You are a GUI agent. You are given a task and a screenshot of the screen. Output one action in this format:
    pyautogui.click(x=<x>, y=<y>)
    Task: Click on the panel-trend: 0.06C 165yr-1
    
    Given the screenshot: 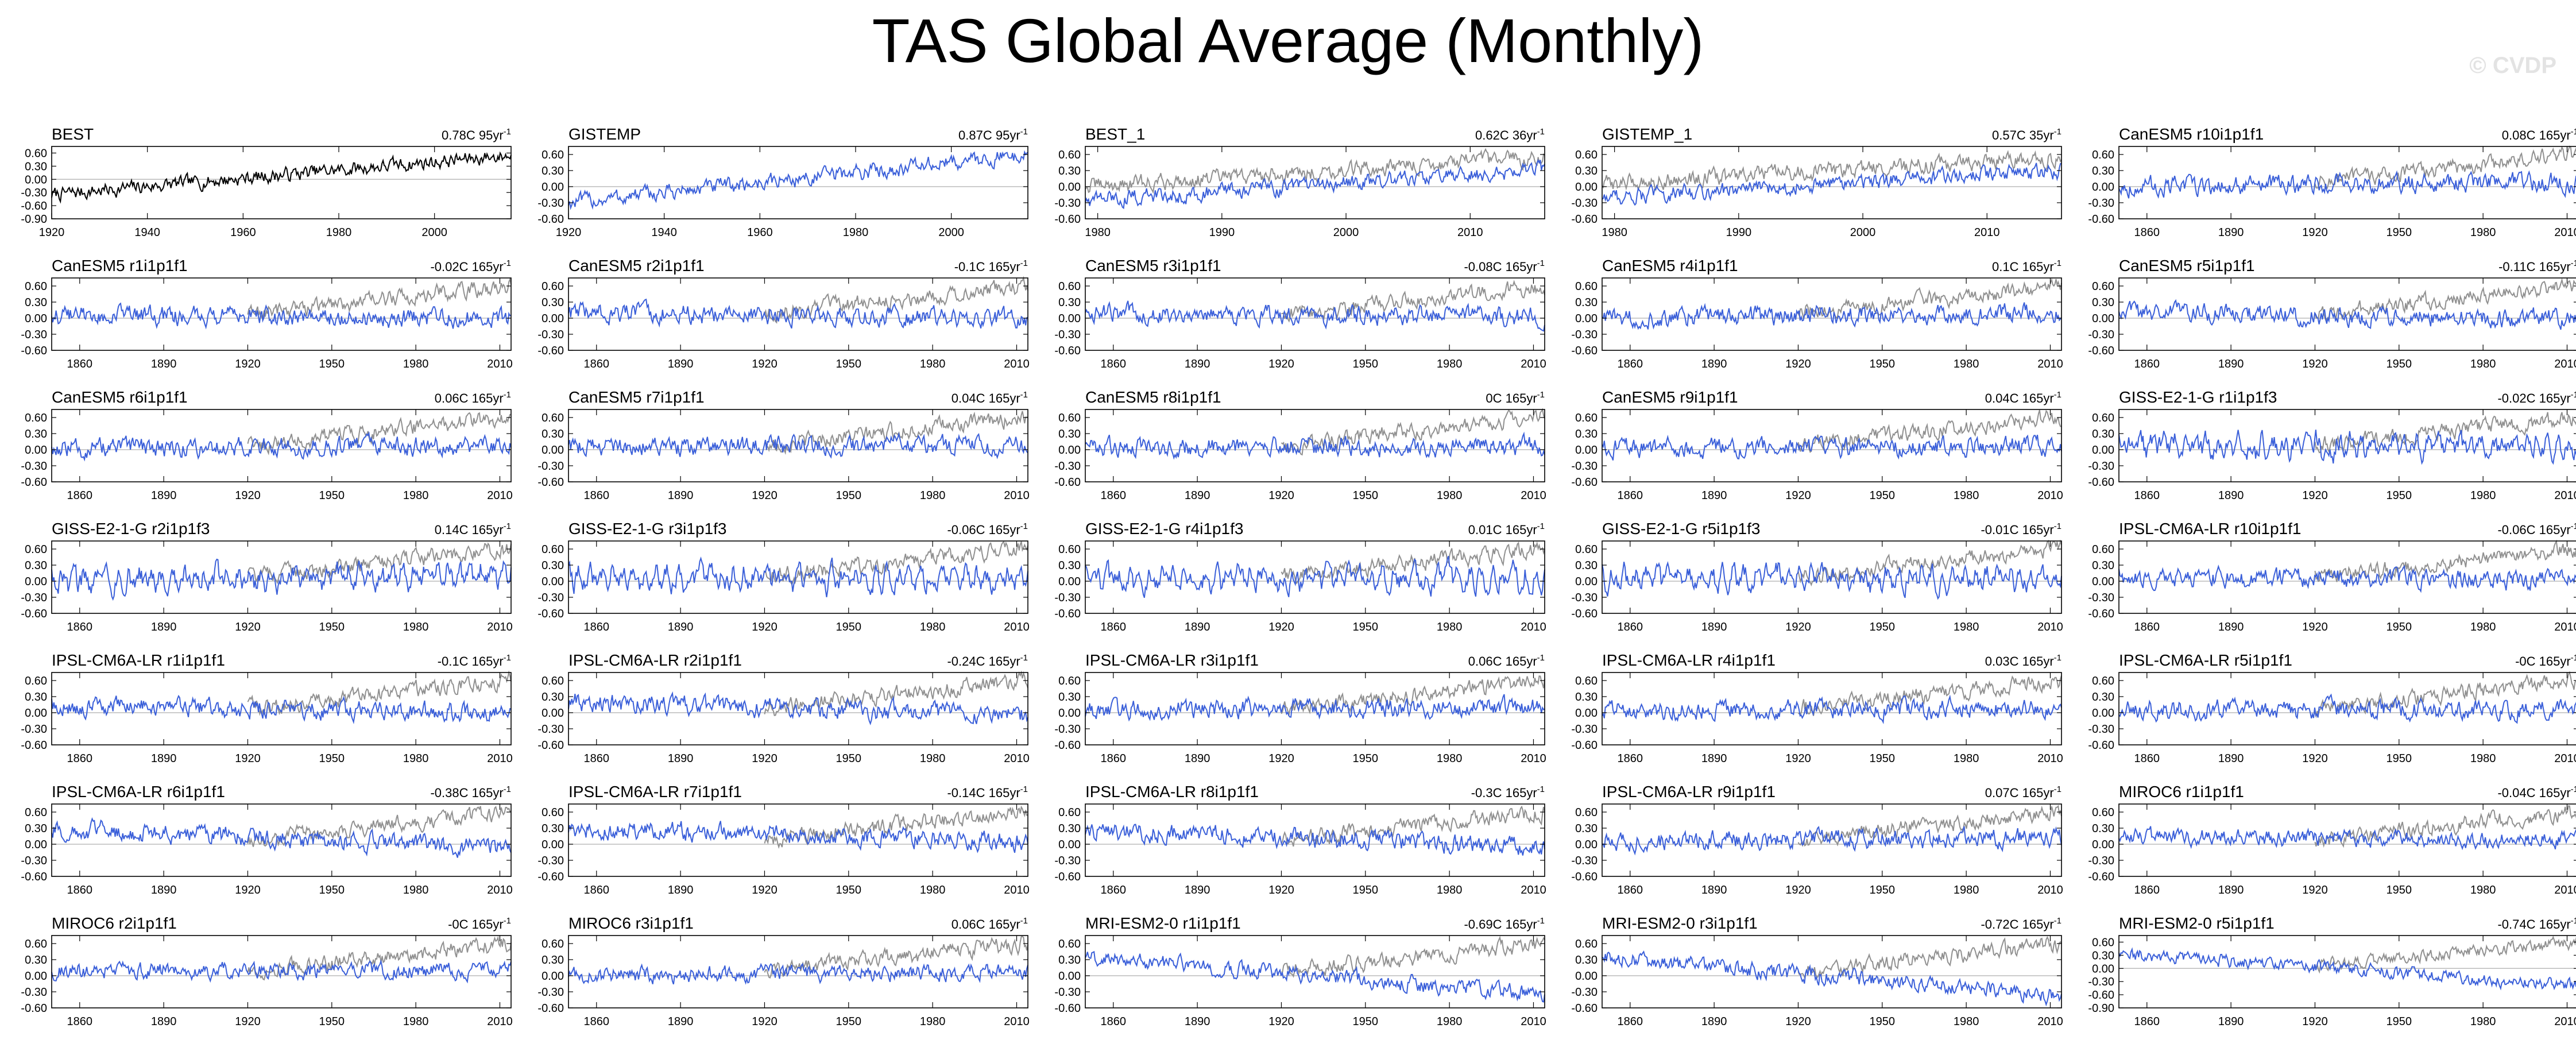 What is the action you would take?
    pyautogui.click(x=990, y=924)
    